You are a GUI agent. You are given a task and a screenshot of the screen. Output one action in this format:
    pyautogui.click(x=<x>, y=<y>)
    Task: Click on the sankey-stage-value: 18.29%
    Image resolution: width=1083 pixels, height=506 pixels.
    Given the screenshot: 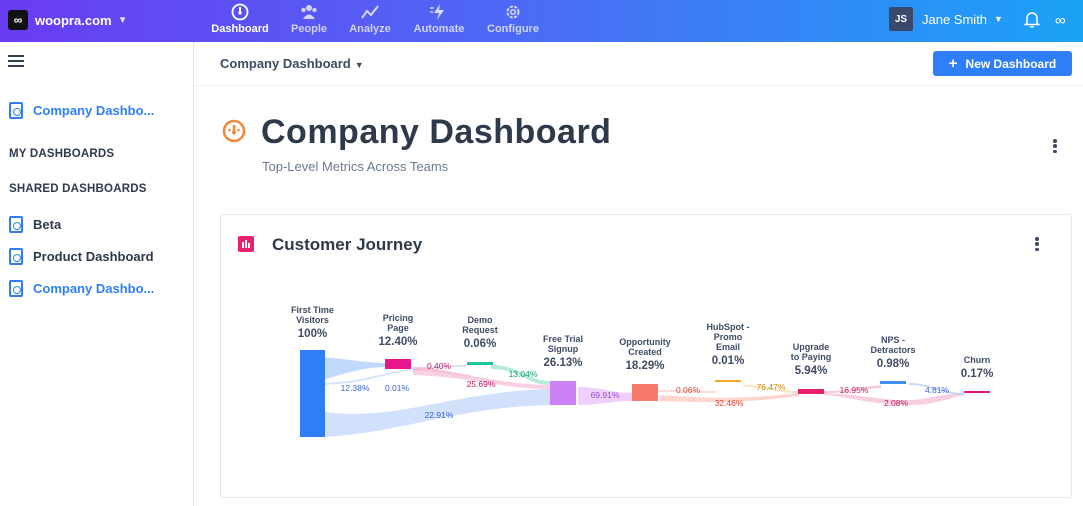 What is the action you would take?
    pyautogui.click(x=644, y=366)
    